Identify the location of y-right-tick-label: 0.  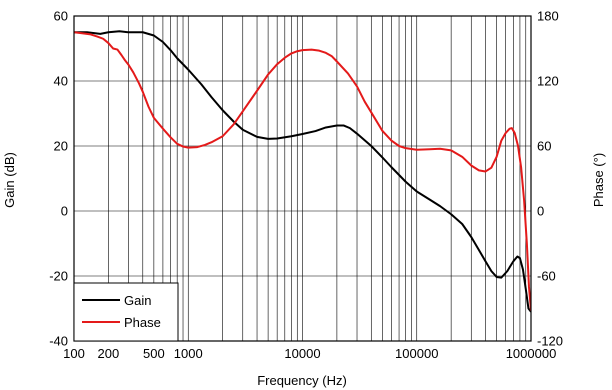
(540, 211).